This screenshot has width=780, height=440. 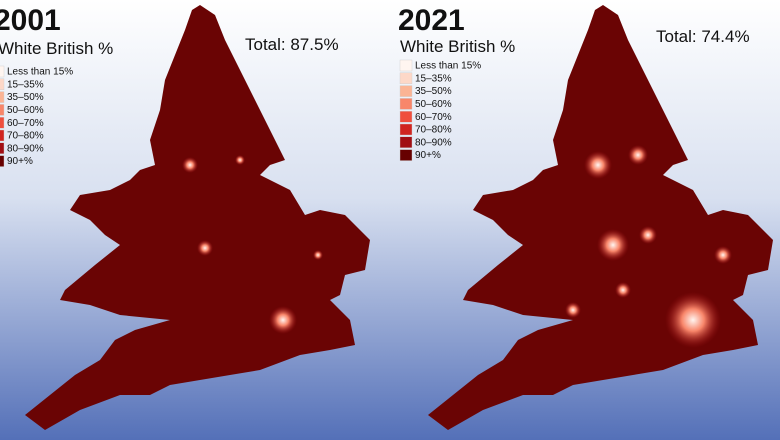 What do you see at coordinates (703, 36) in the screenshot?
I see `total-label: Total: 74.4%` at bounding box center [703, 36].